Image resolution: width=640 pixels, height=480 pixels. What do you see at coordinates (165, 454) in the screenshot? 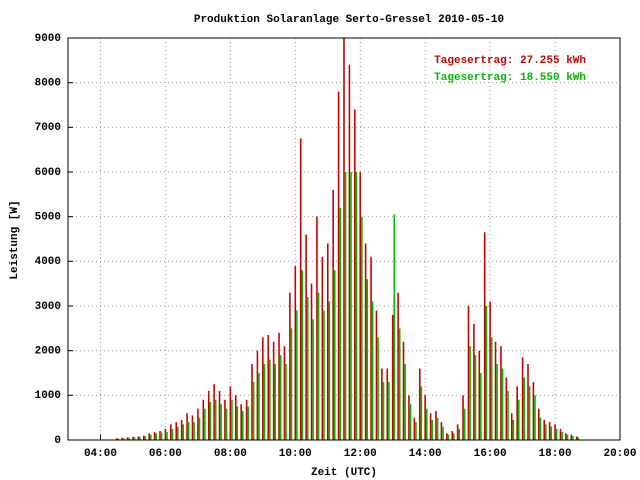
I see `x-tick-label: 06:00` at bounding box center [165, 454].